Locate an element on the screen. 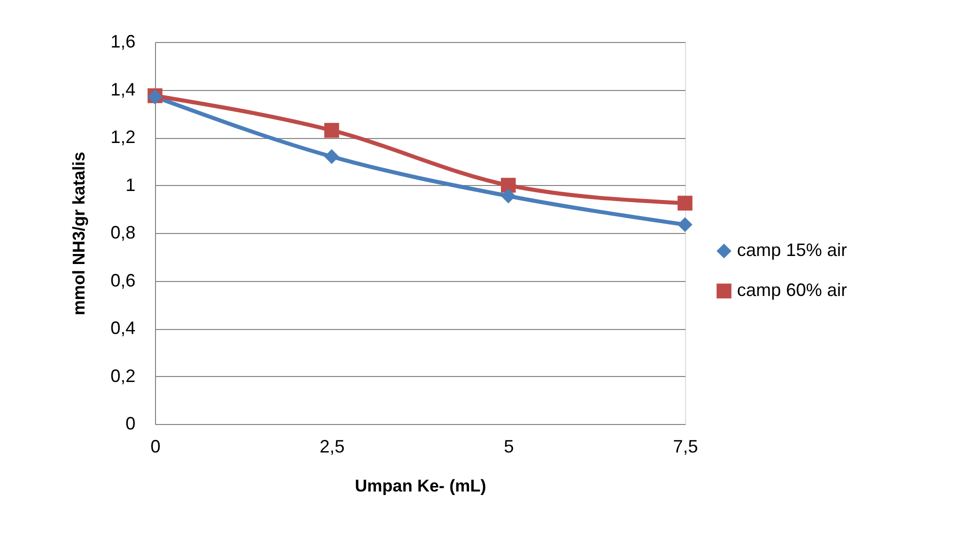  y-axis-title: mmol NH3/gr katalis is located at coordinates (78, 234).